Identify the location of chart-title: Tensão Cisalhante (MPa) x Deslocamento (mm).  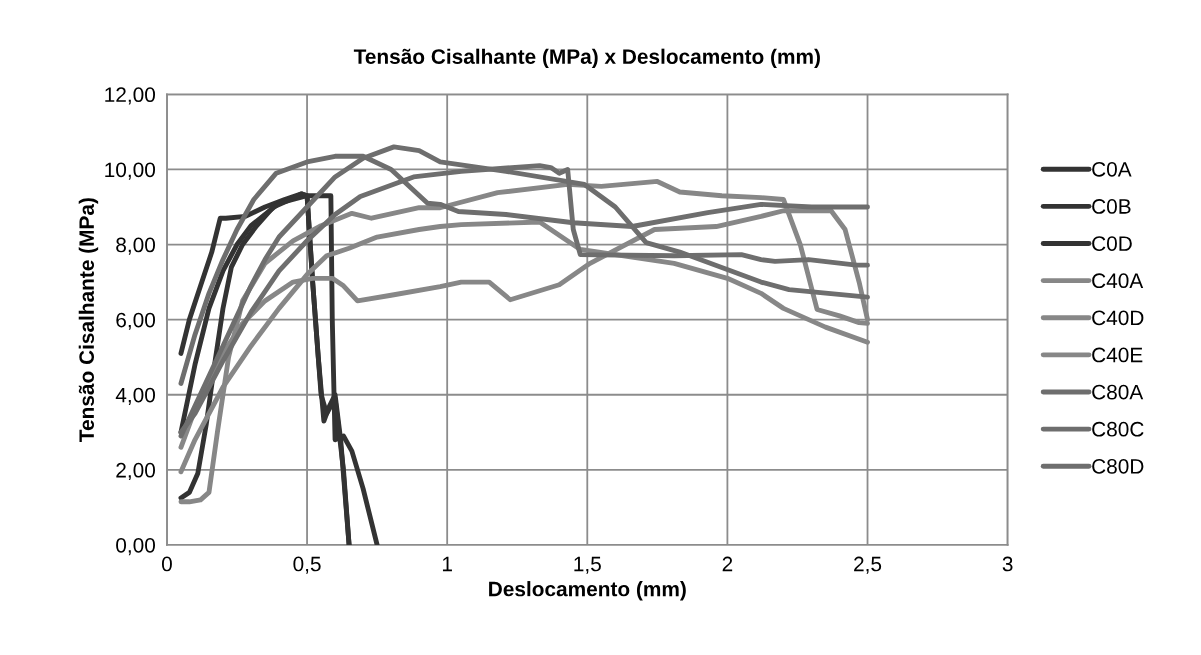
(586, 58).